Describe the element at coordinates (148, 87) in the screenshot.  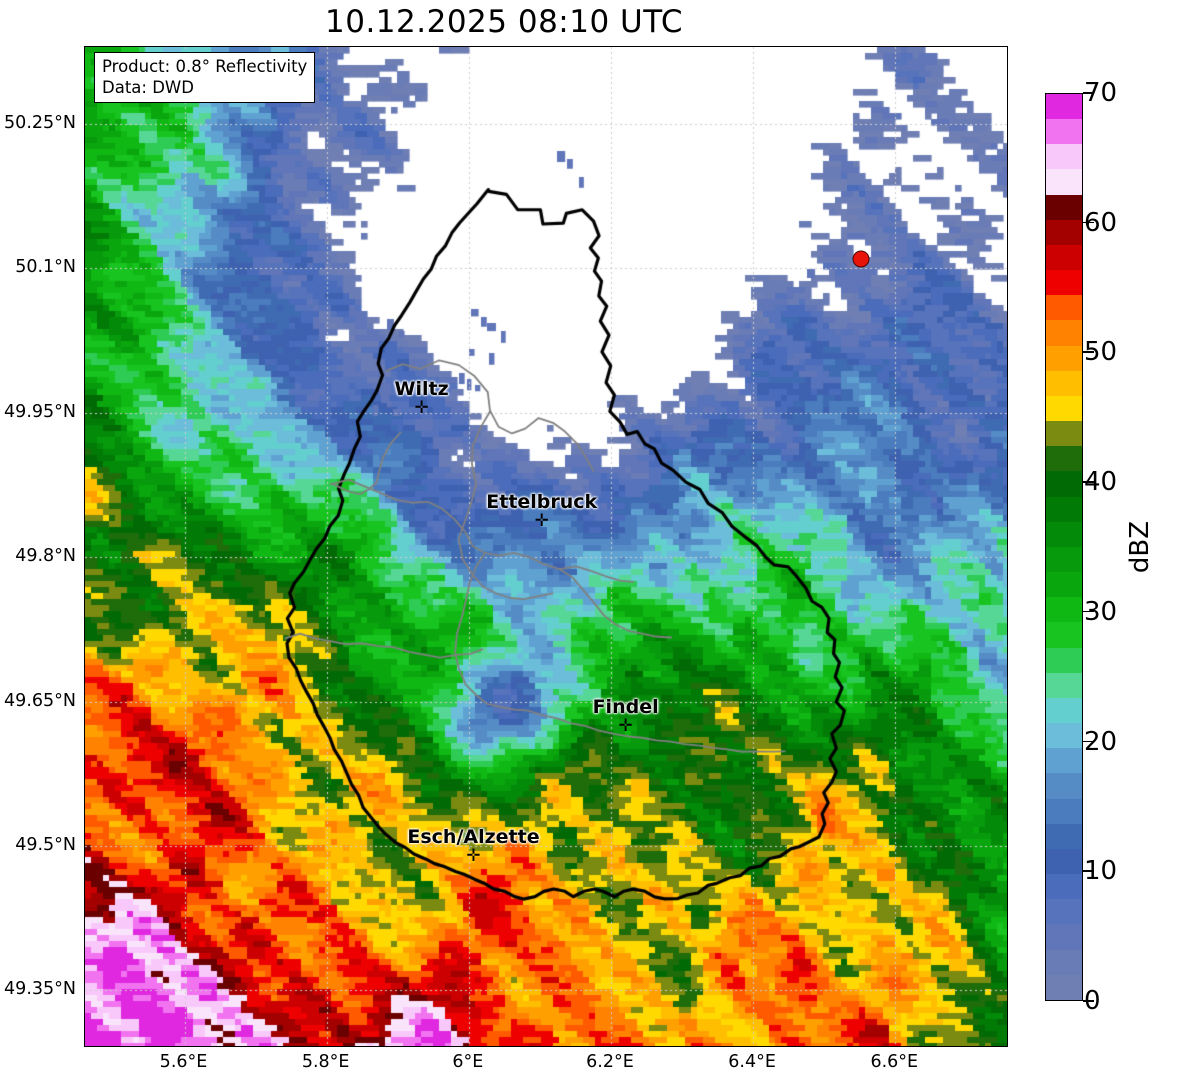
I see `legend-data-line: Data: DWD` at that location.